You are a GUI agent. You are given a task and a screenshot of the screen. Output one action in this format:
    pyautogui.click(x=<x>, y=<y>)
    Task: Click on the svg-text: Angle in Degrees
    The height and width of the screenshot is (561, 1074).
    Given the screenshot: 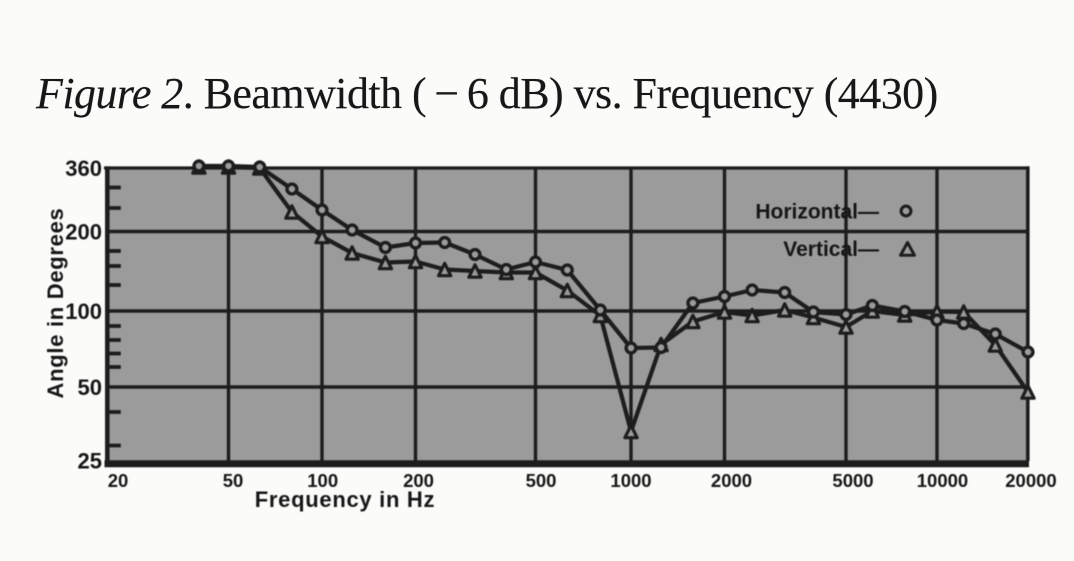 What is the action you would take?
    pyautogui.click(x=55, y=303)
    